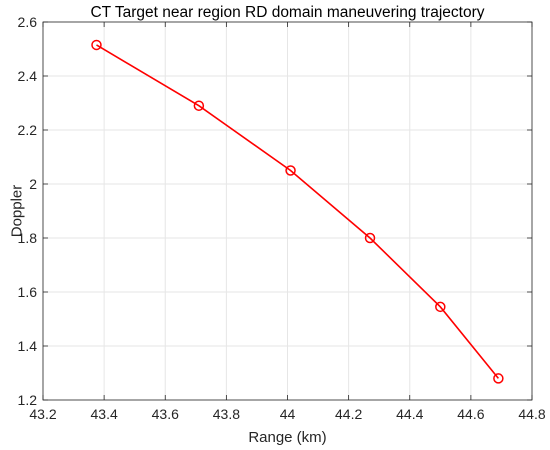  Describe the element at coordinates (28, 130) in the screenshot. I see `y-tick-label: 2.2` at that location.